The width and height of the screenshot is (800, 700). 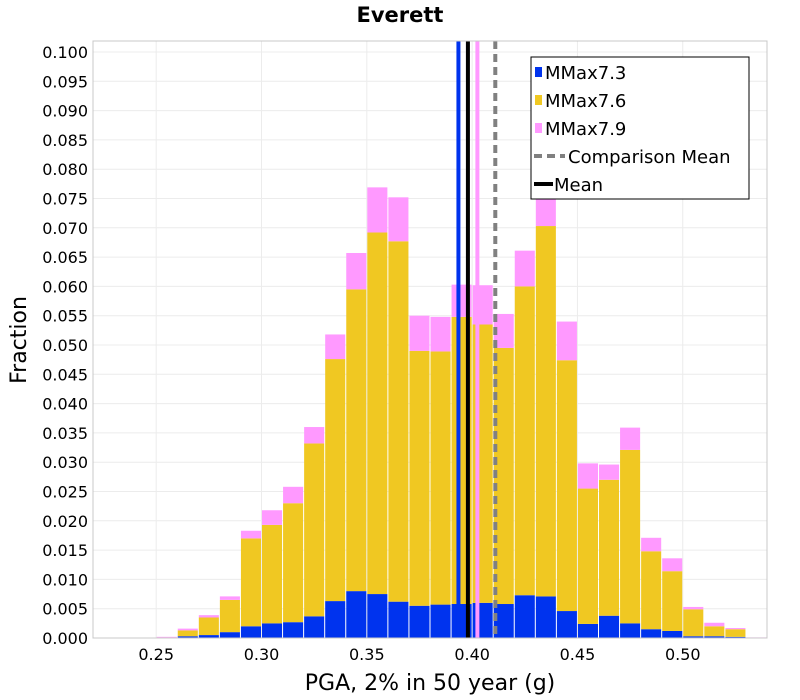 I want to click on y-tick-label: 0.020, so click(x=65, y=521).